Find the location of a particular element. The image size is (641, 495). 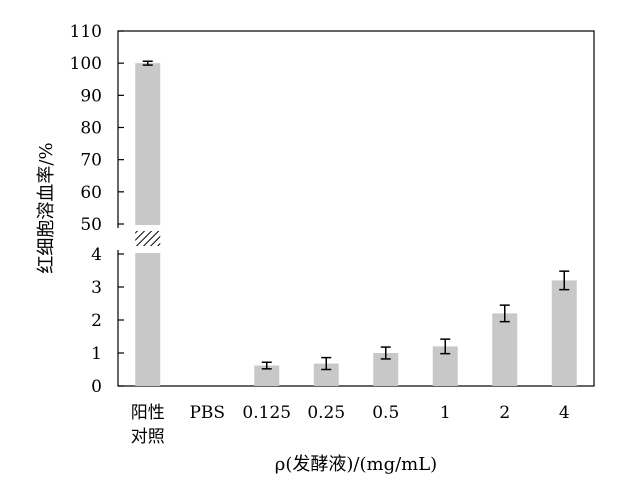

x-tick-label: PBS is located at coordinates (207, 413).